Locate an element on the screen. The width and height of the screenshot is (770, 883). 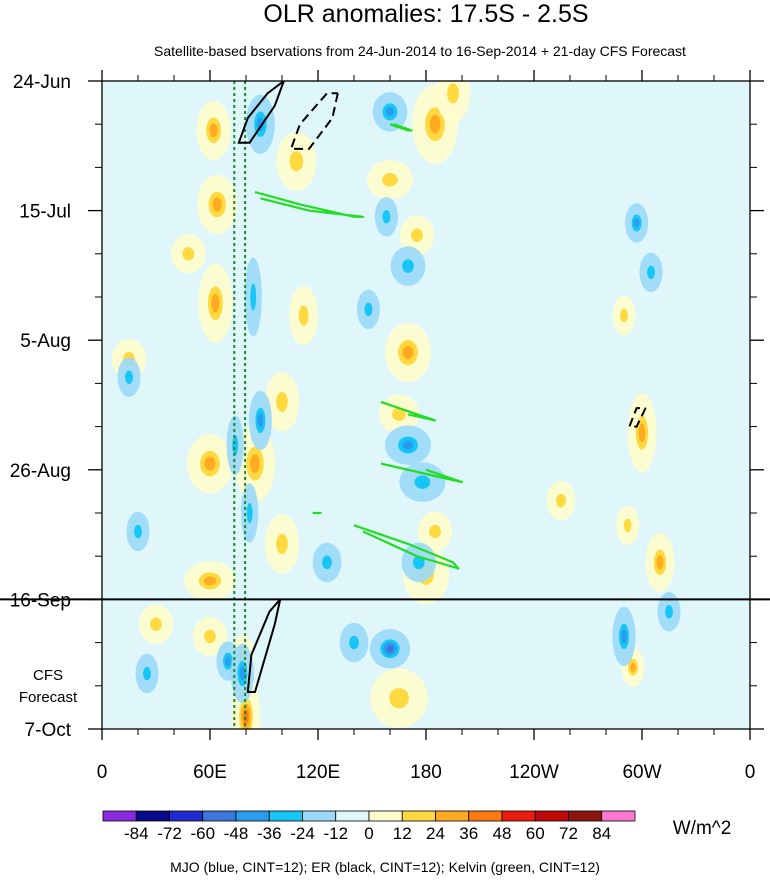
colorbar-label: -12 is located at coordinates (335, 833).